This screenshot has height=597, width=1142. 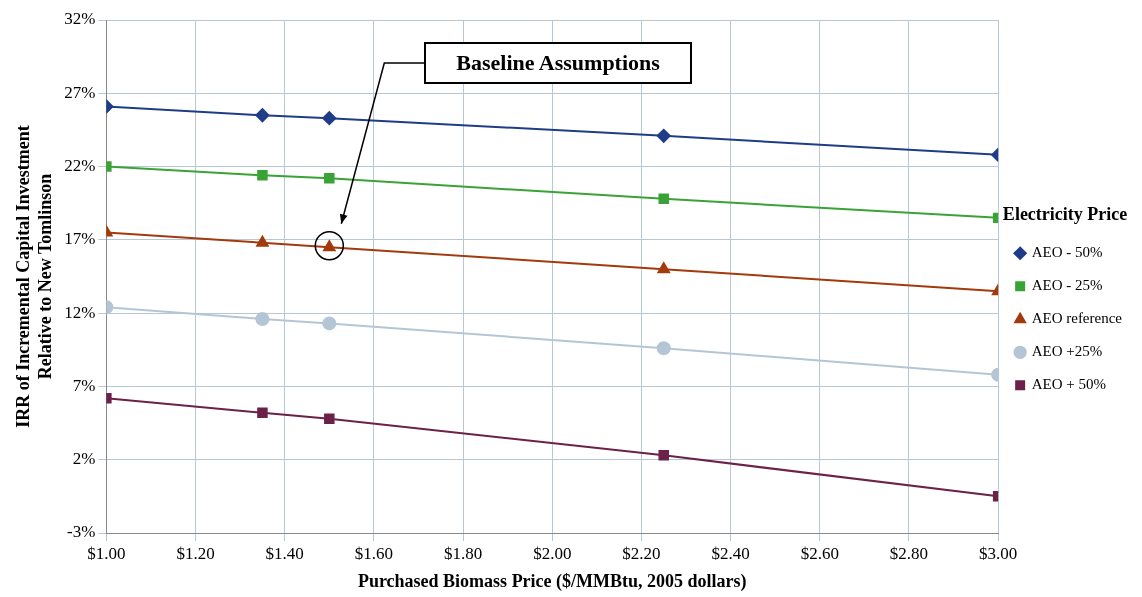 What do you see at coordinates (1068, 384) in the screenshot?
I see `legend-label: AEO + 50%` at bounding box center [1068, 384].